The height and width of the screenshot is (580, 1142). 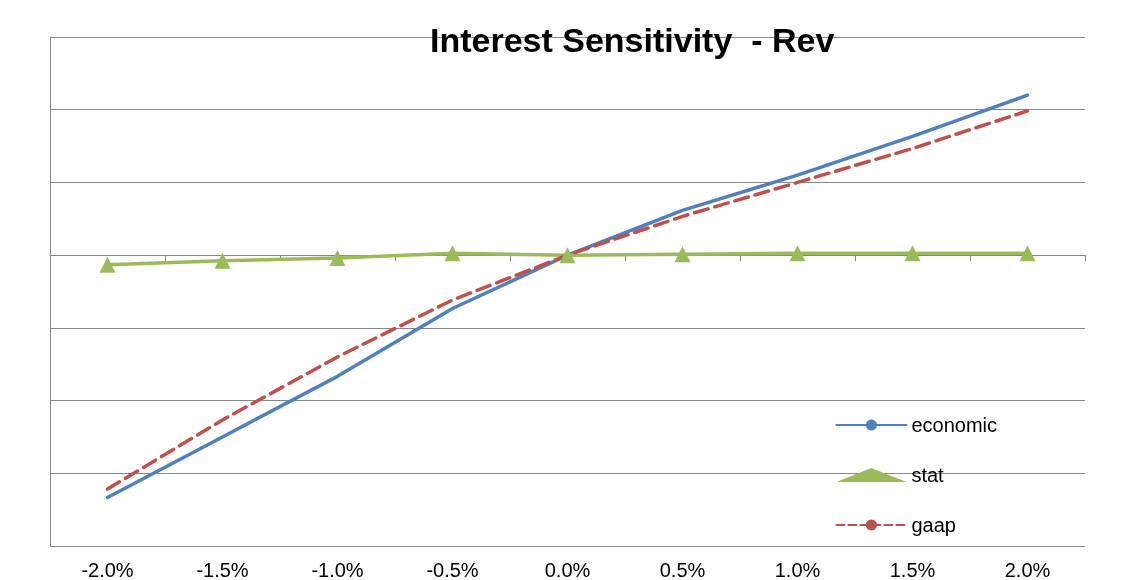 I want to click on legend-label: economic, so click(x=954, y=425).